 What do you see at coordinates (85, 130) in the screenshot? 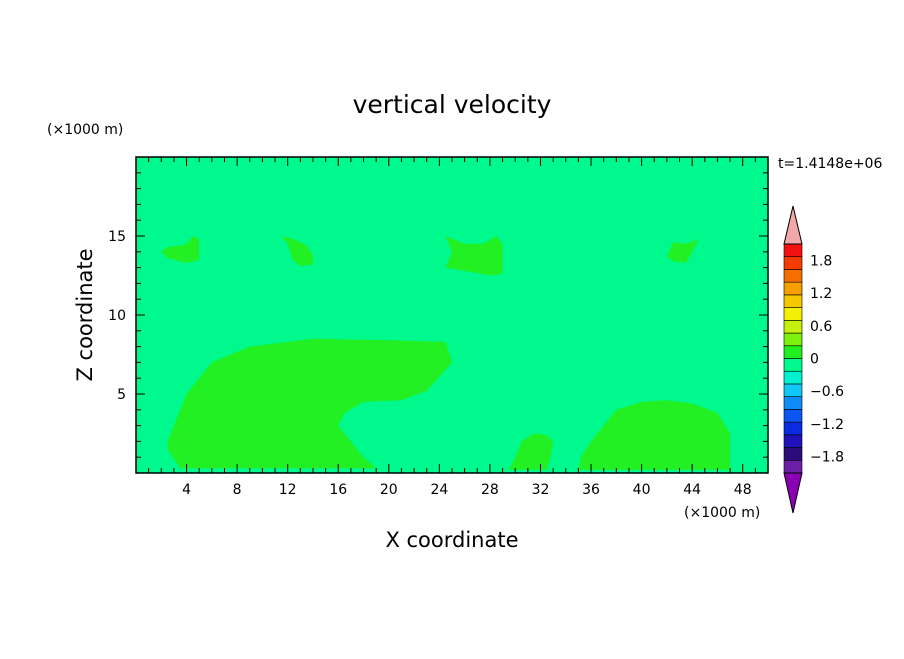
I see `y-unit-label: (×1000 m)` at bounding box center [85, 130].